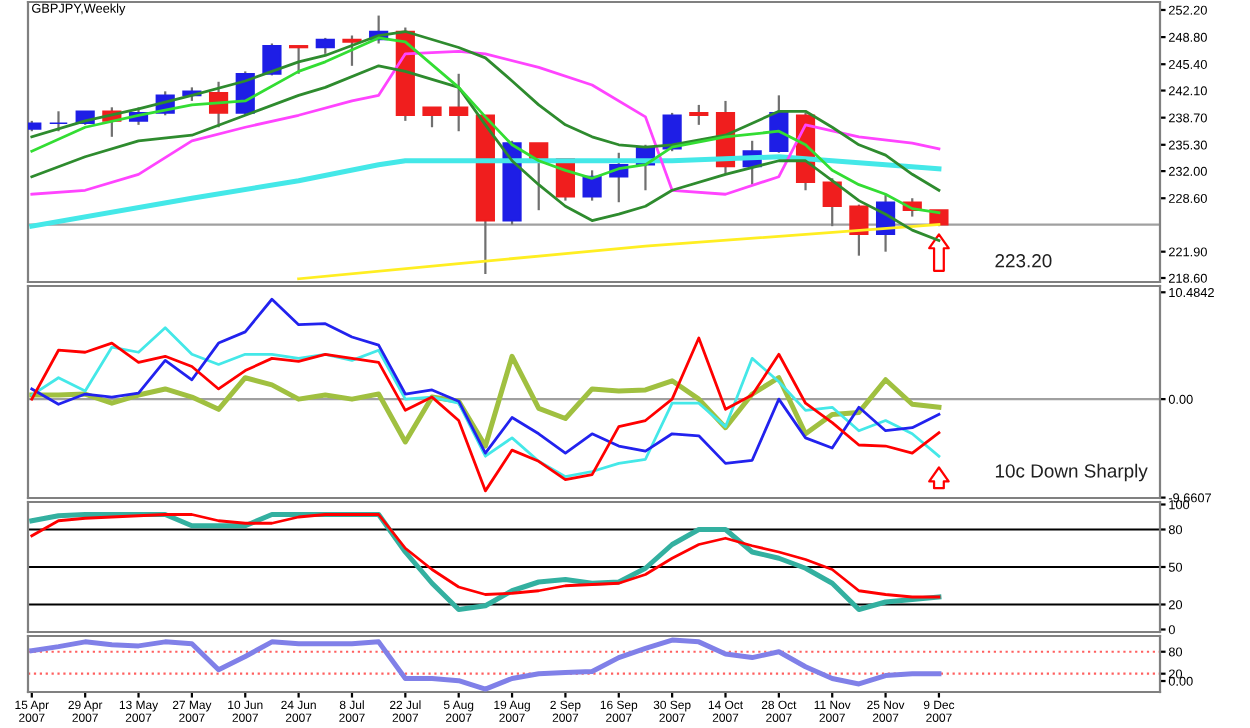 The width and height of the screenshot is (1250, 728). What do you see at coordinates (1071, 472) in the screenshot?
I see `annotation: 10c Down Sharply` at bounding box center [1071, 472].